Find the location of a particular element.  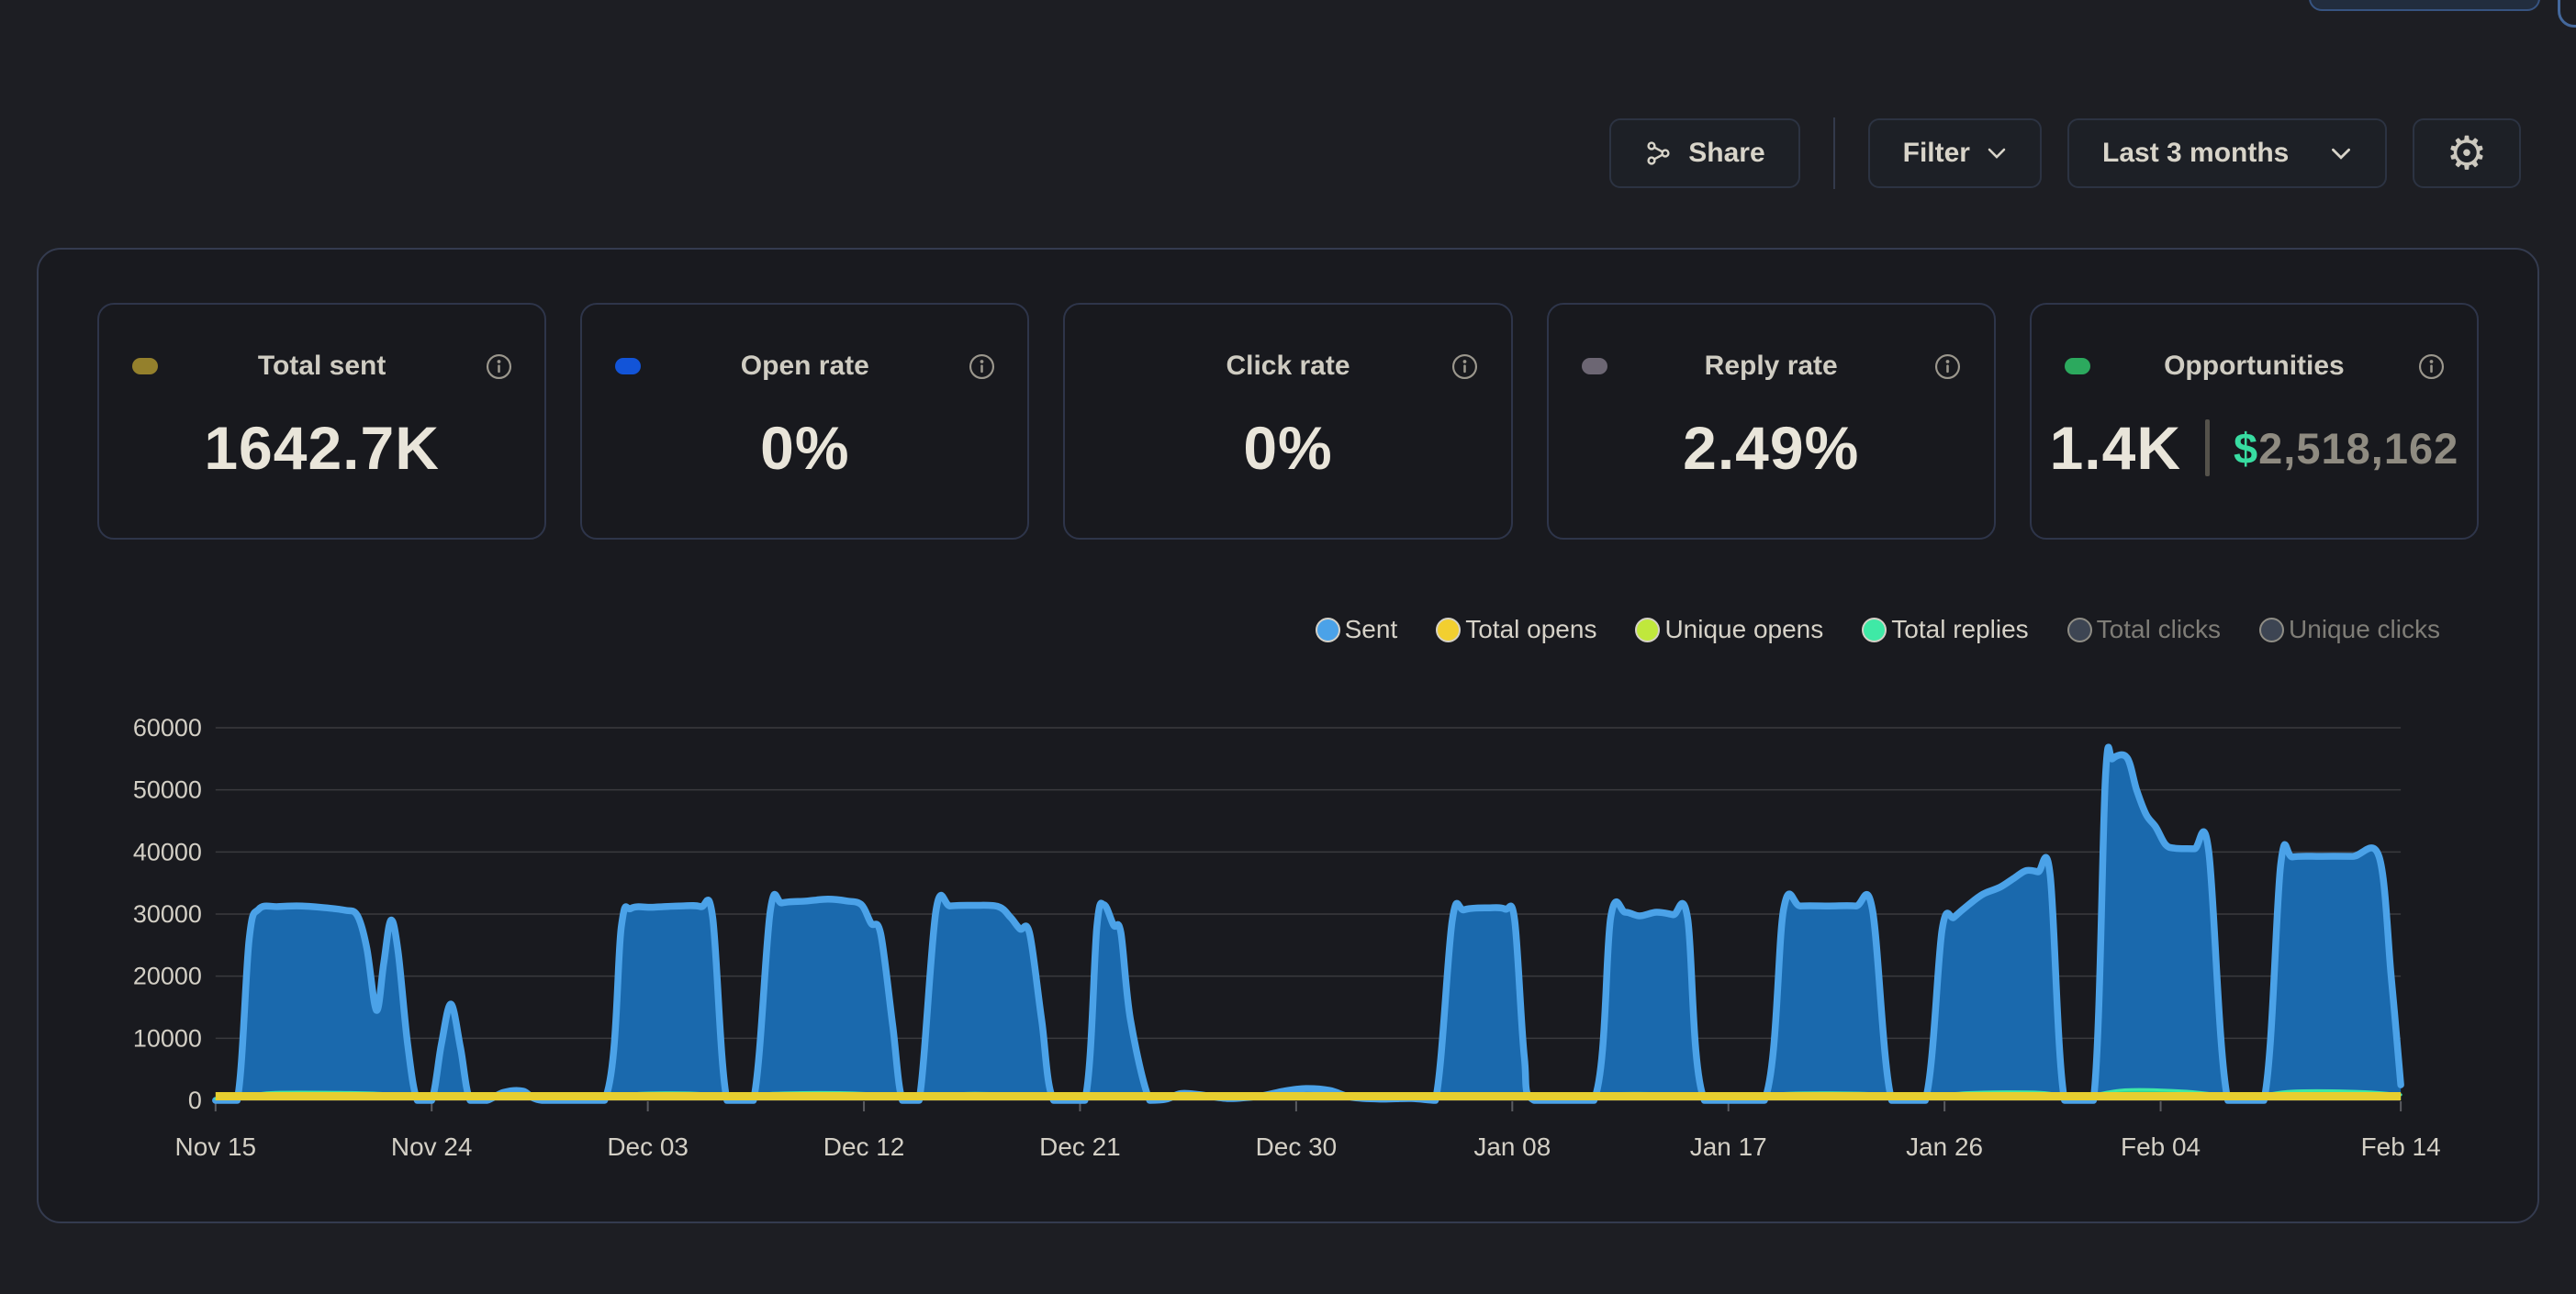

total-sent-dot is located at coordinates (145, 366).